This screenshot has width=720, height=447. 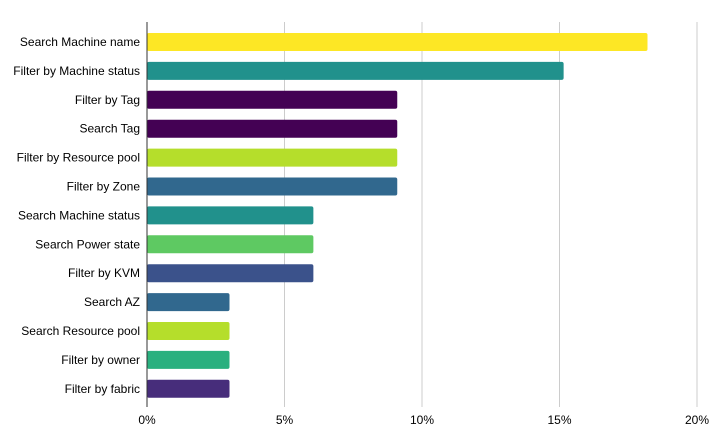 I want to click on category-label: Search AZ, so click(x=112, y=302).